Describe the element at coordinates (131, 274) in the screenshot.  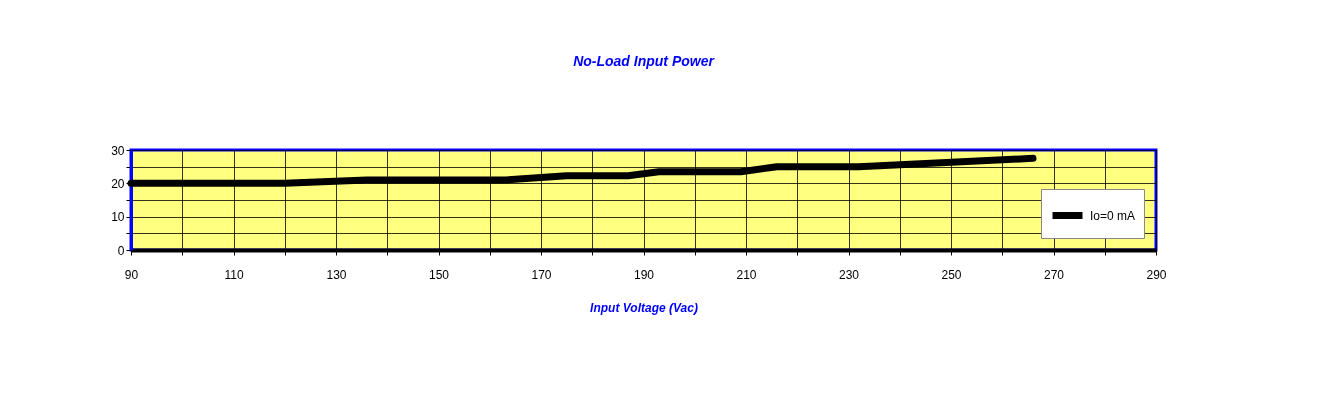
I see `x-tick-label: 90` at that location.